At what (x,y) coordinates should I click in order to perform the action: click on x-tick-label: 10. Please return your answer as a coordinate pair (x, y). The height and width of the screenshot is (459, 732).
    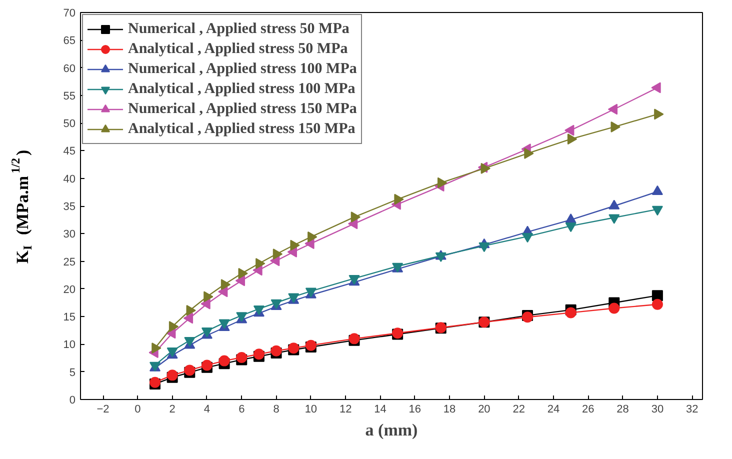
    Looking at the image, I should click on (311, 410).